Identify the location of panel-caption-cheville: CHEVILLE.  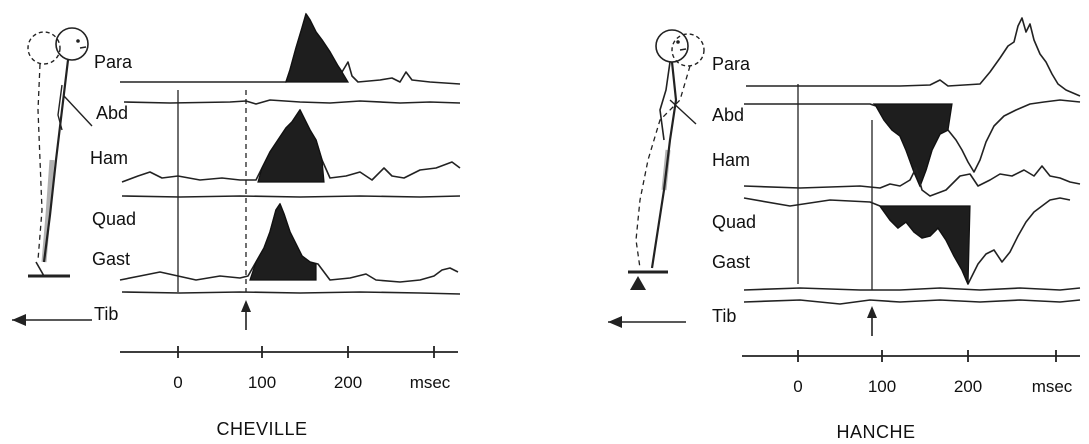
(261, 429).